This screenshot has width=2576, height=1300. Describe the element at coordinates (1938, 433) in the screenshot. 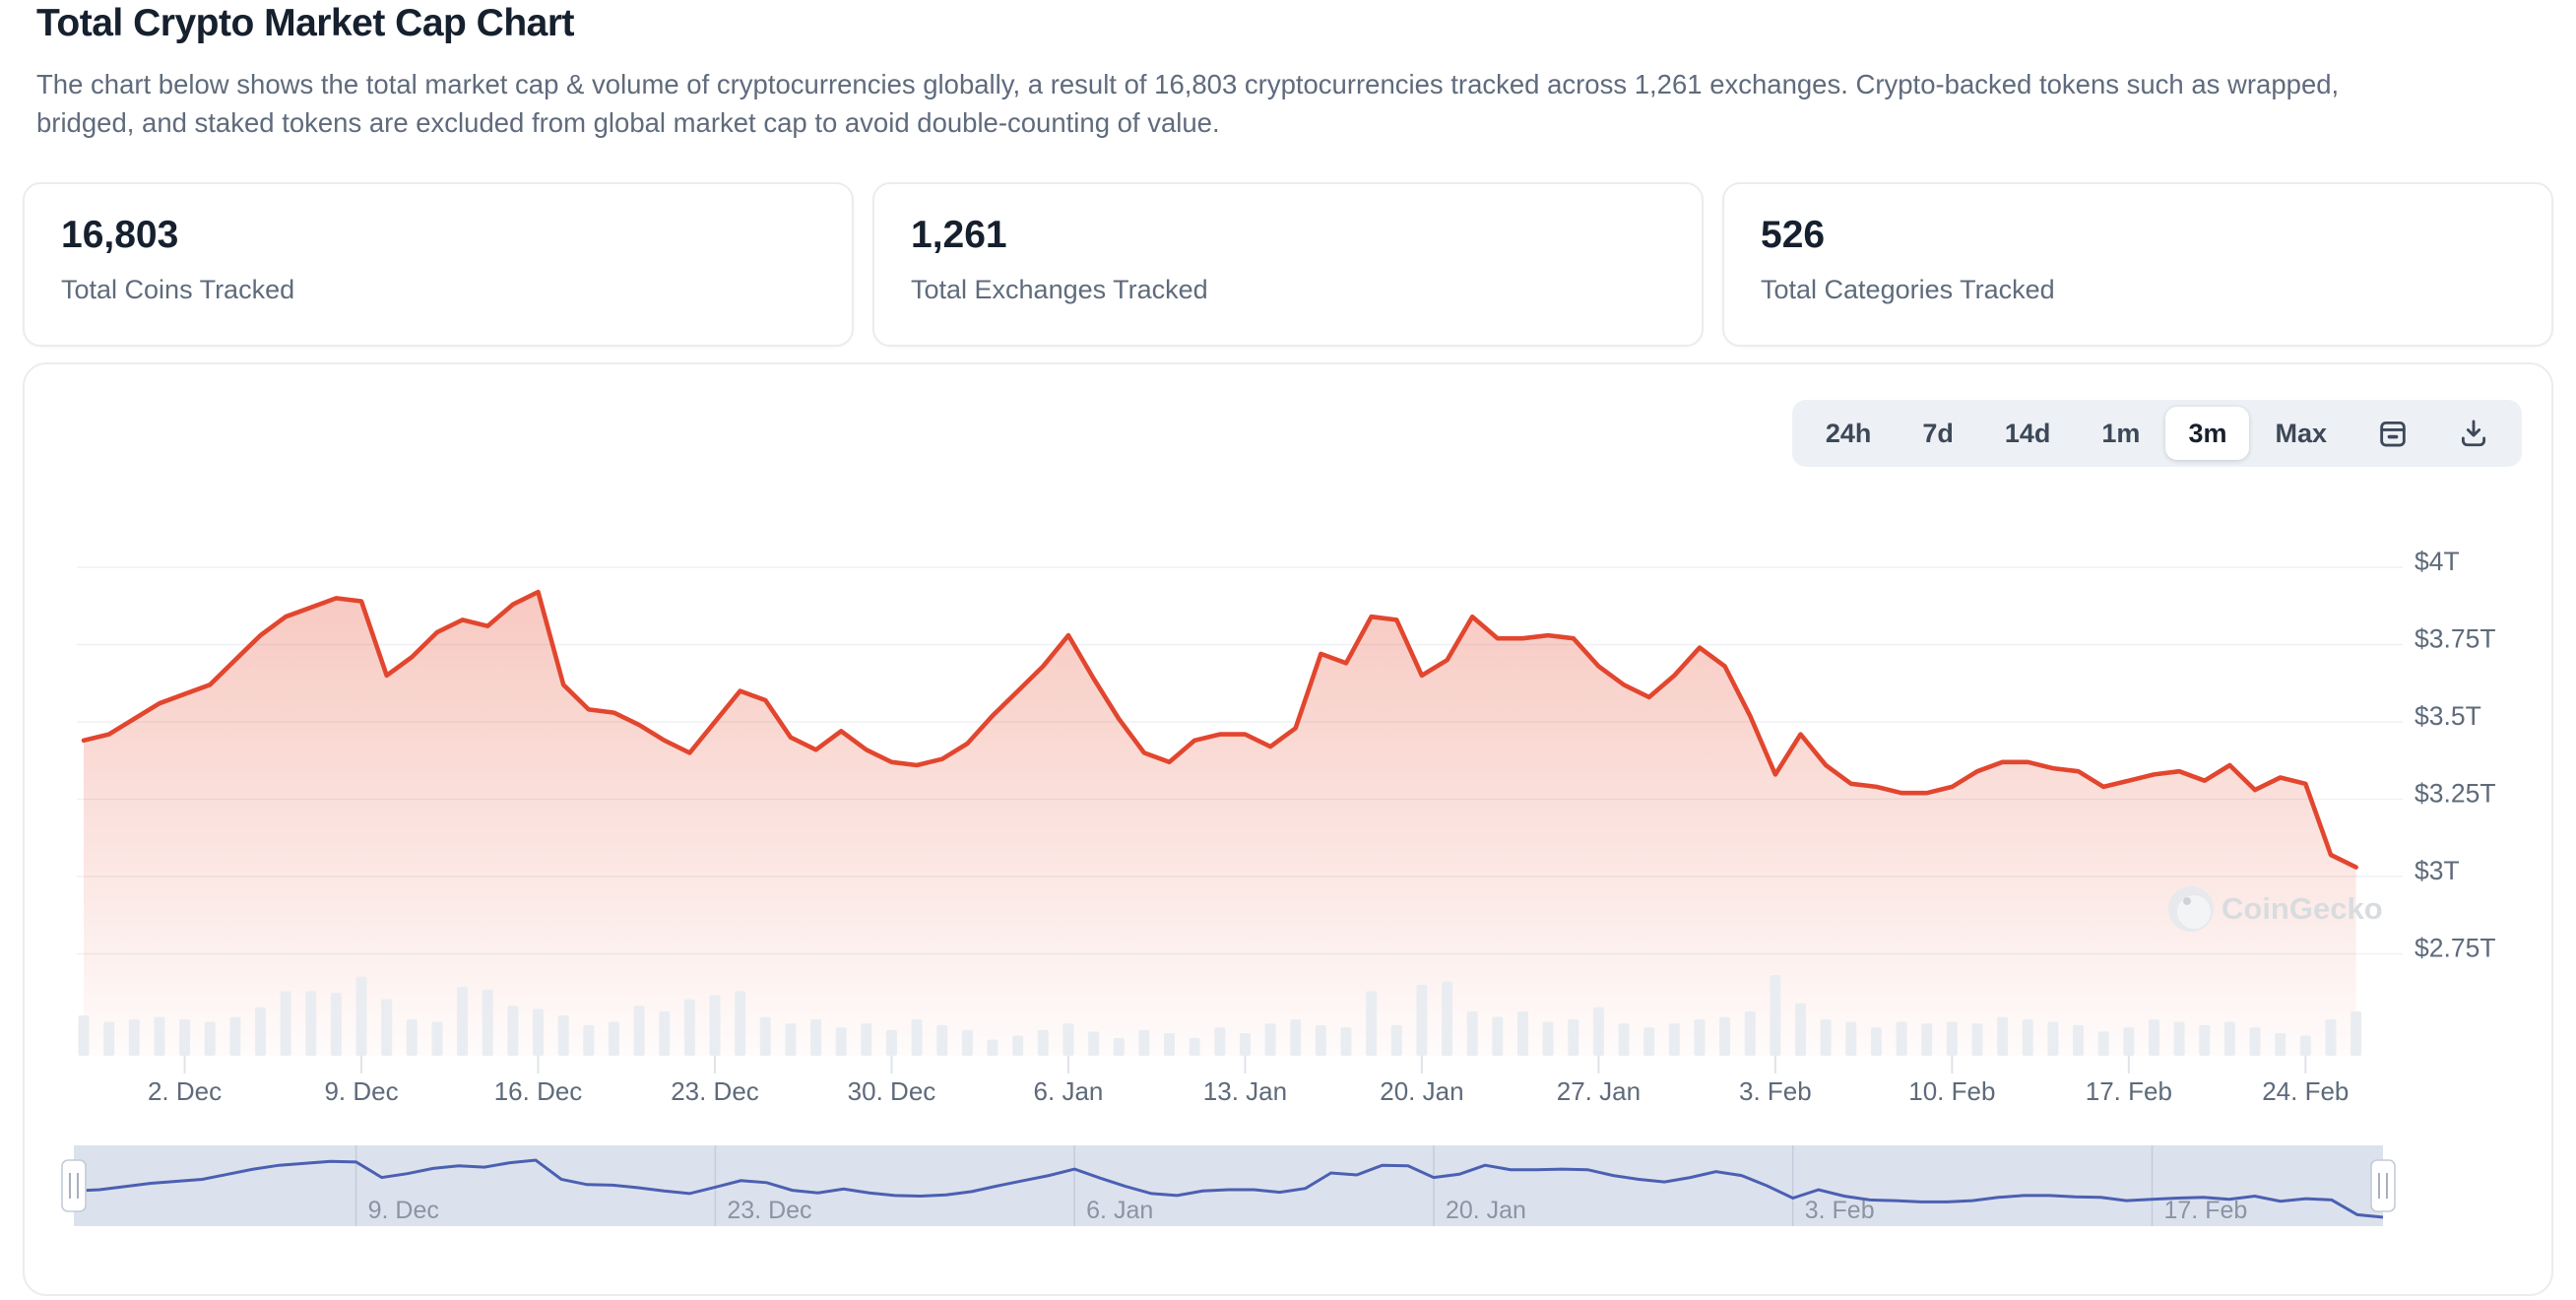

I see `range-button-7d: 7d` at that location.